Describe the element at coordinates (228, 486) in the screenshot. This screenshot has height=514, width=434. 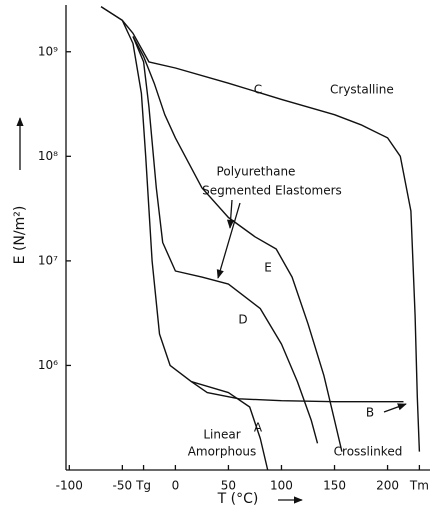
I see `x-tick-label: 50` at that location.